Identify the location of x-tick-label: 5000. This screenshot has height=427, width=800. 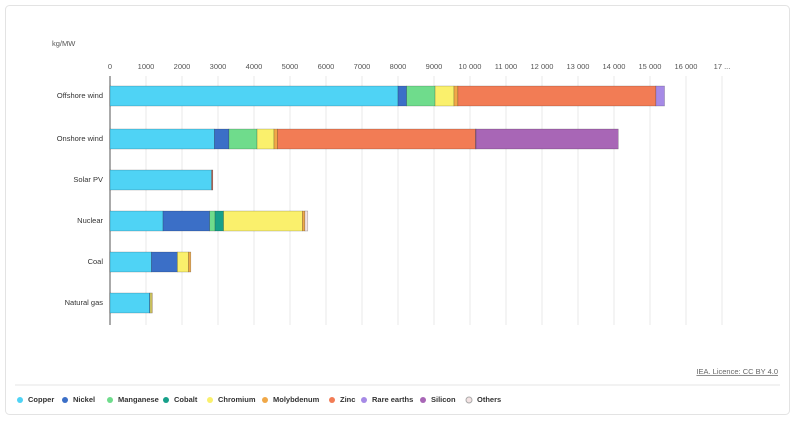
(290, 66).